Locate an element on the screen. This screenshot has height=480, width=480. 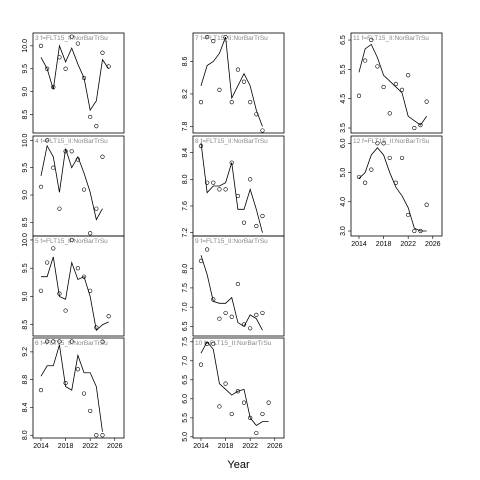
panel: 4 f=FLT15_II:NorBarTrSu 8.5 9.0 9.5 10.0 is located at coordinates (73, 185).